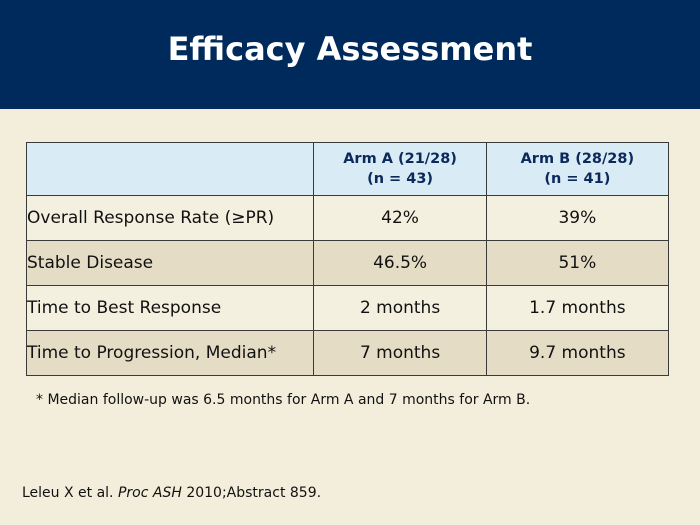 This screenshot has height=525, width=700. I want to click on row-label: Overall Response Rate (≥PR), so click(170, 218).